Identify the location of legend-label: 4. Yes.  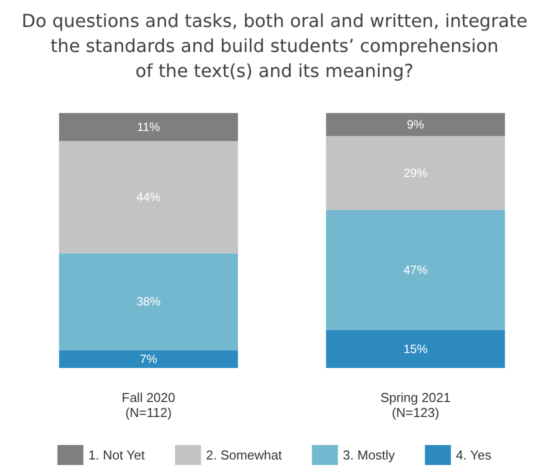
(474, 455).